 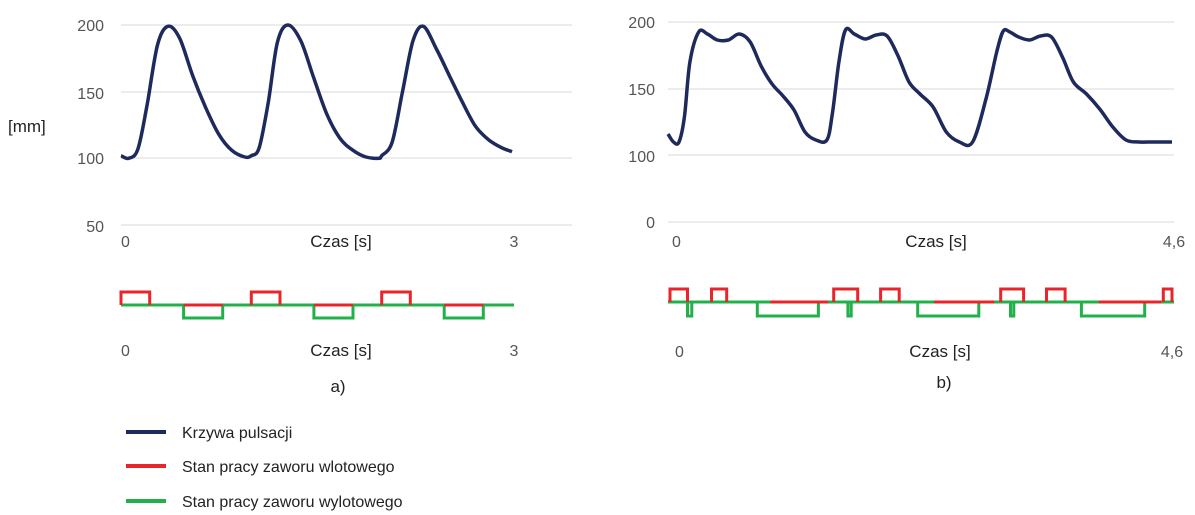 What do you see at coordinates (1172, 352) in the screenshot?
I see `panel-b-valve-xtick-46: 4,6` at bounding box center [1172, 352].